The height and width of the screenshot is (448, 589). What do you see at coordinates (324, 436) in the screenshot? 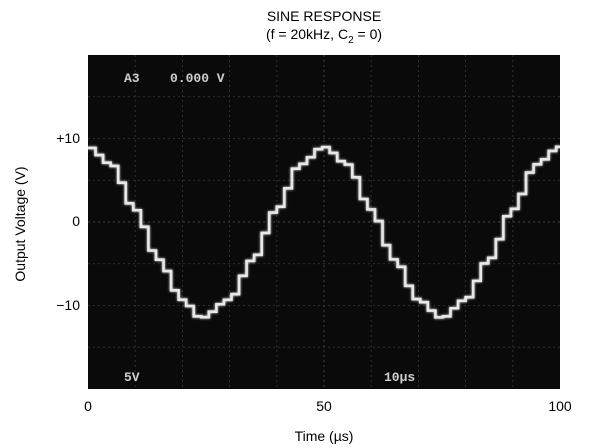
I see `x-axis-label: Time (µs)` at bounding box center [324, 436].